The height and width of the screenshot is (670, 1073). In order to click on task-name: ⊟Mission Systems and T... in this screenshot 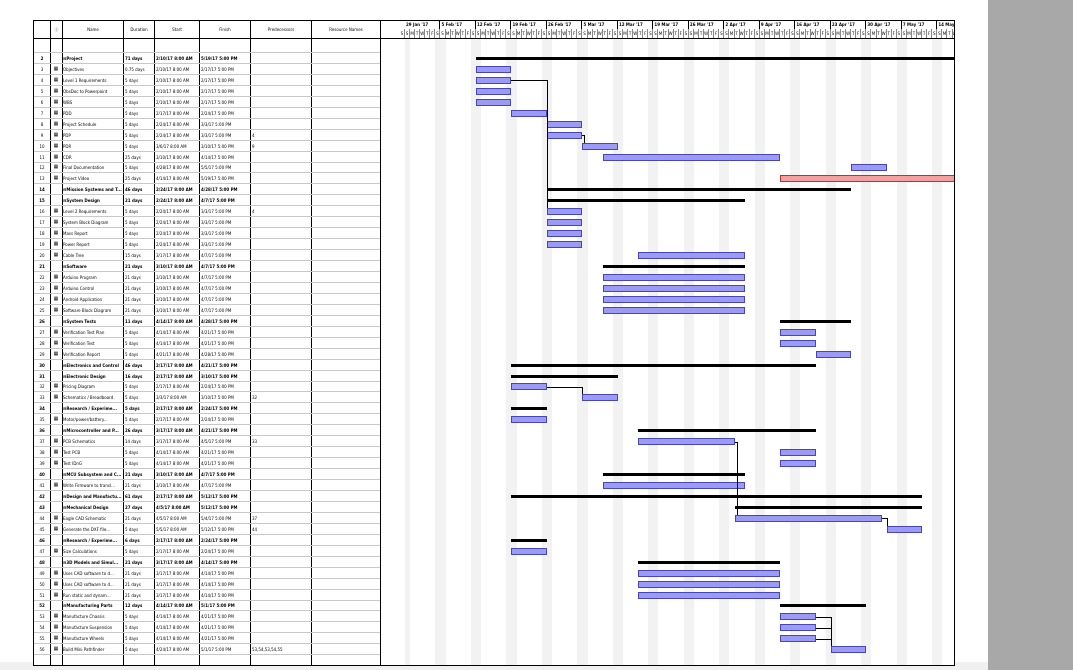, I will do `click(92, 190)`.